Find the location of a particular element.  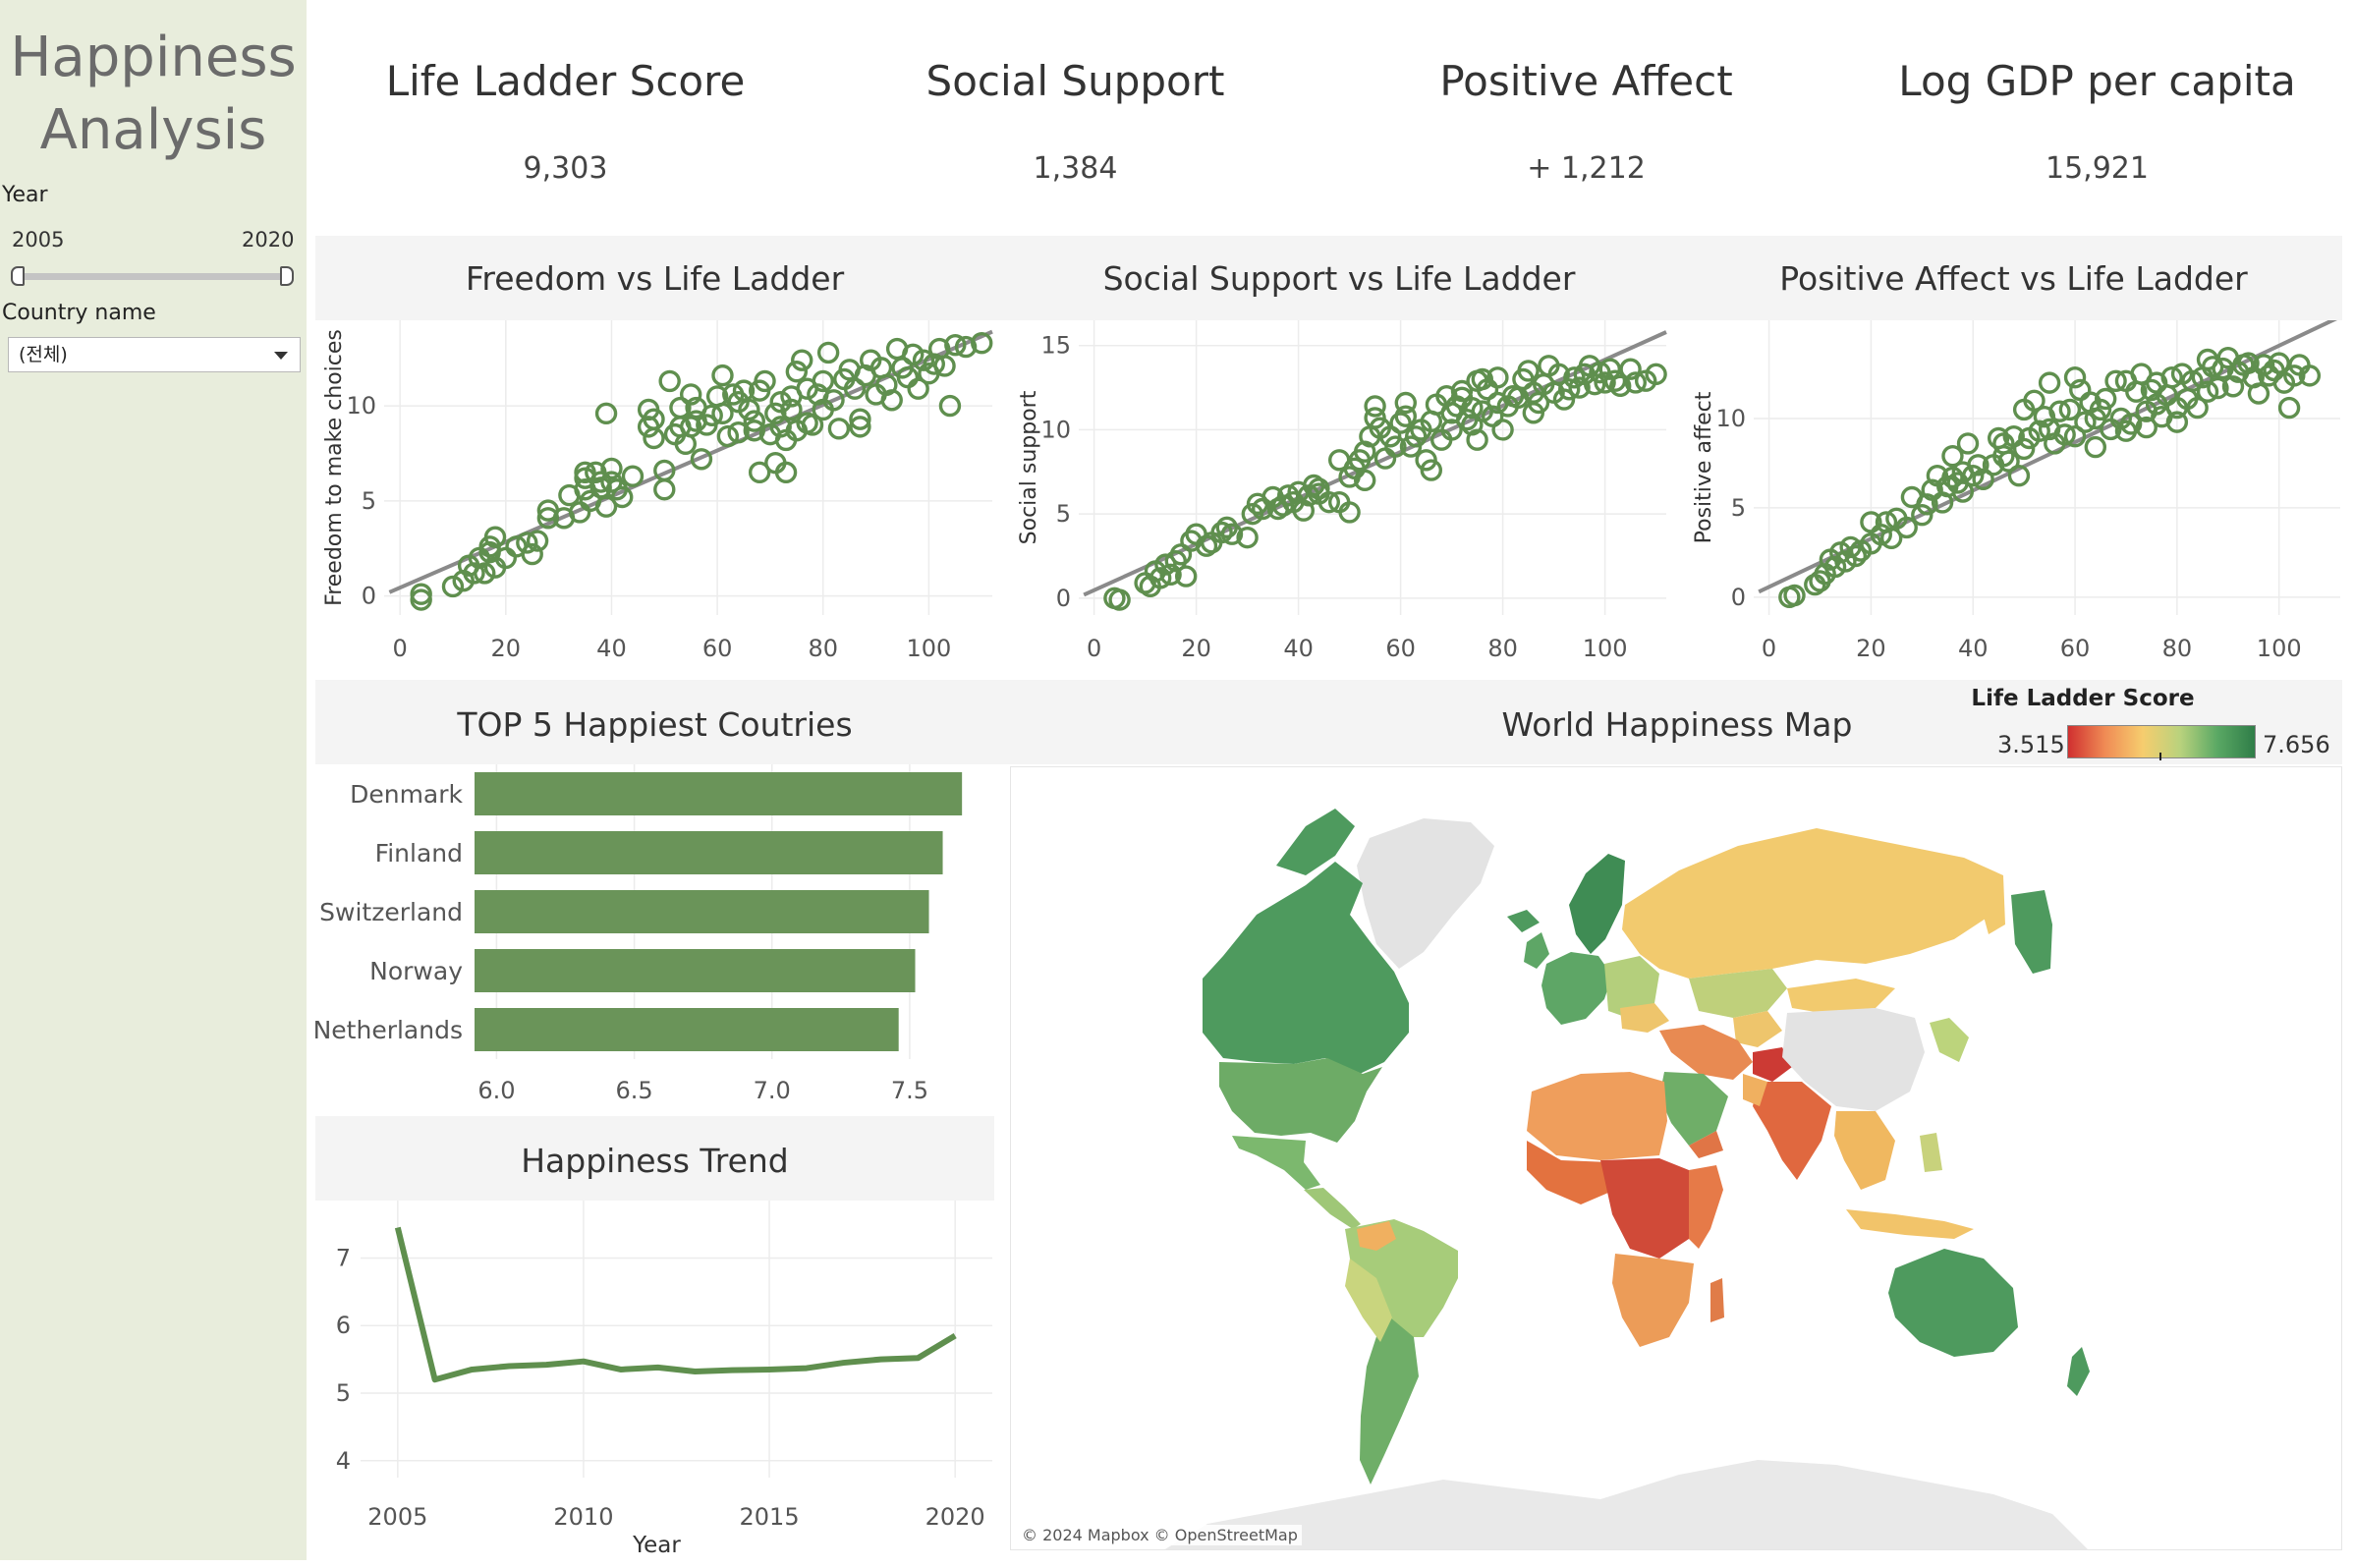

year-slider-start-handle is located at coordinates (18, 276).